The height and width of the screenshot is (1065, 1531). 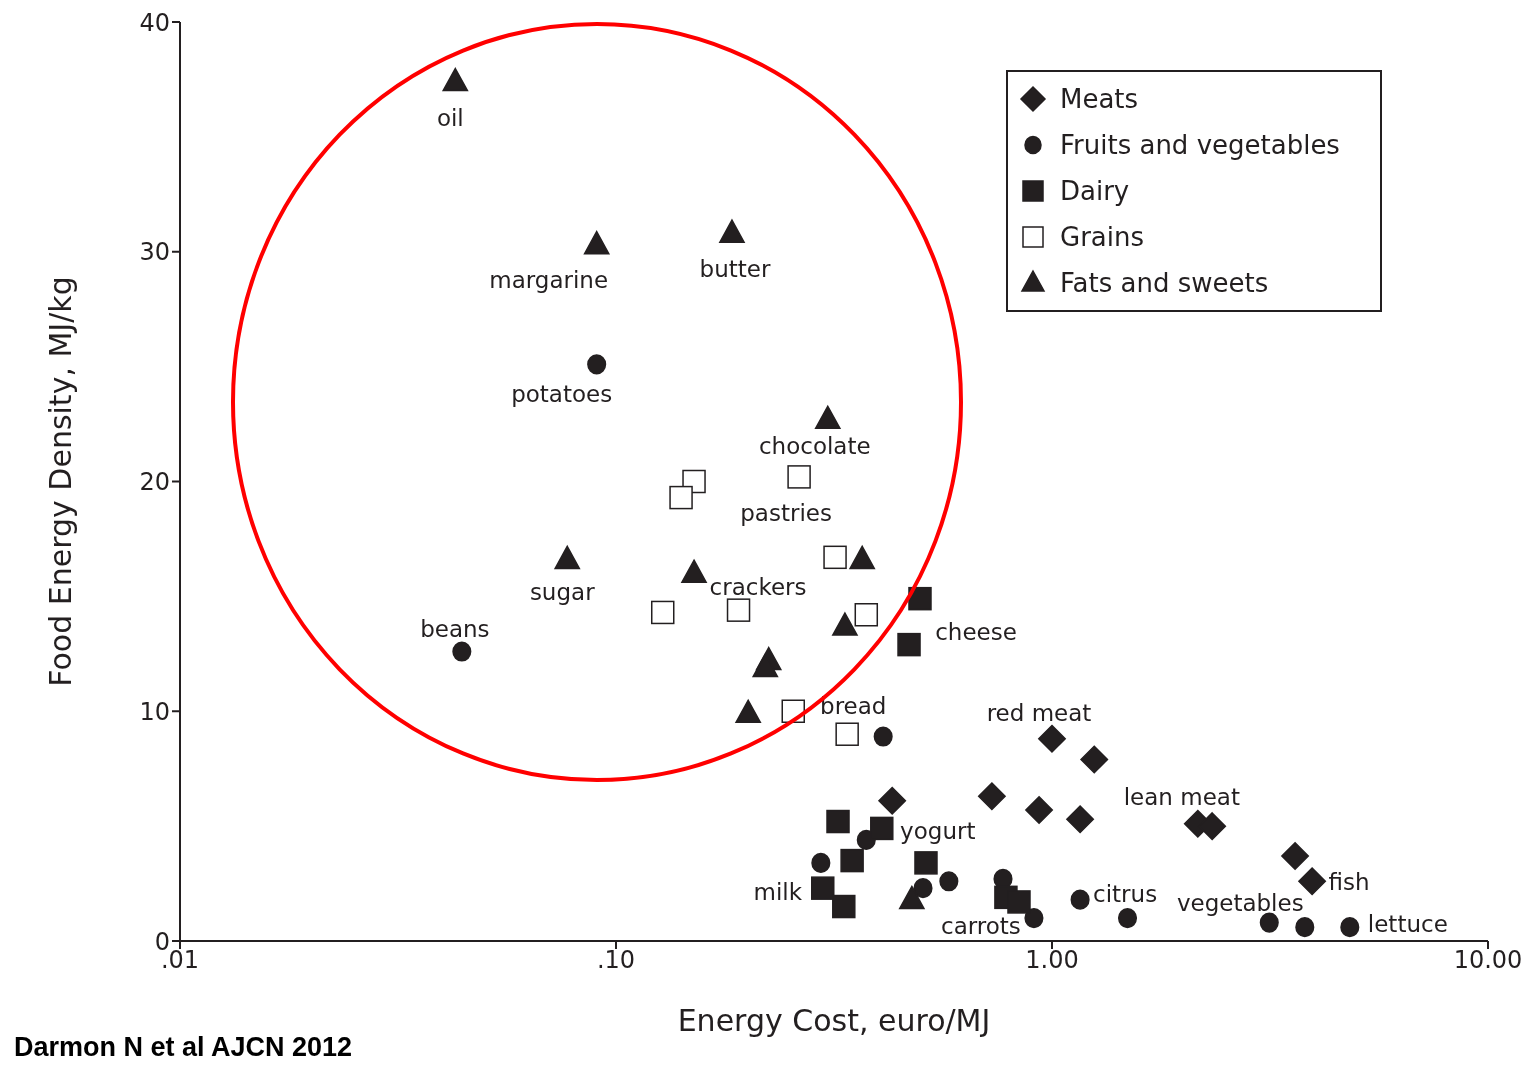 I want to click on x-tick-label: 1.00, so click(x=1052, y=960).